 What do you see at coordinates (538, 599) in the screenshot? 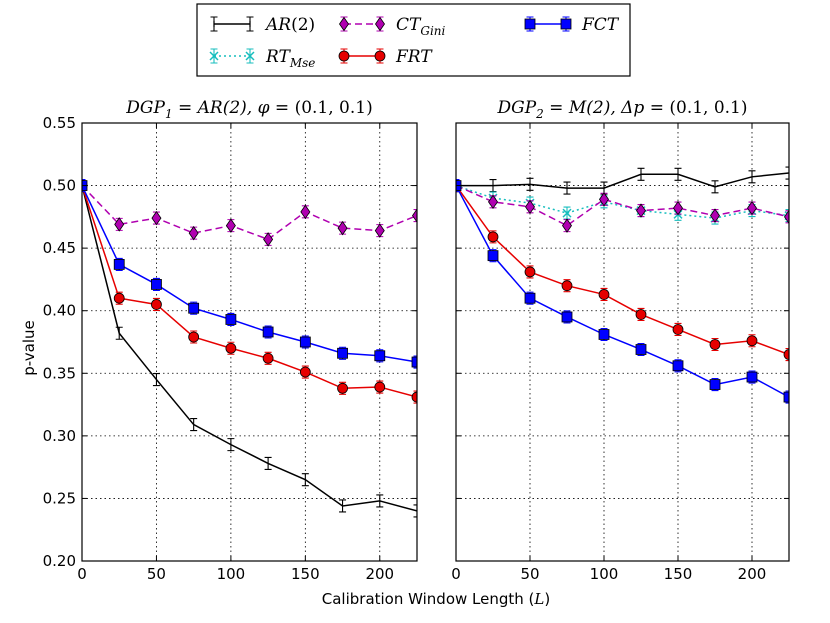
I see `x-axis-label-var: L` at bounding box center [538, 599].